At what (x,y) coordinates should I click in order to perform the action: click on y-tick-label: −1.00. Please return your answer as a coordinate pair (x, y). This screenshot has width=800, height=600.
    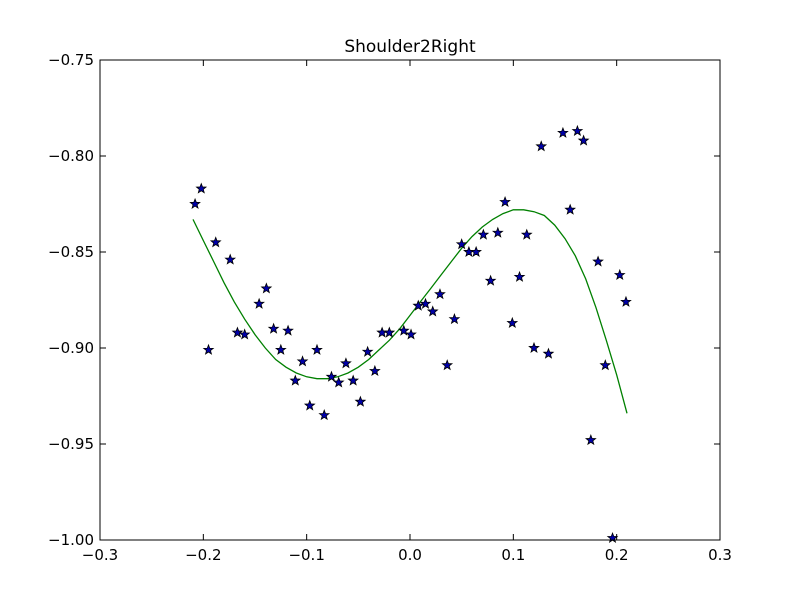
    Looking at the image, I should click on (71, 540).